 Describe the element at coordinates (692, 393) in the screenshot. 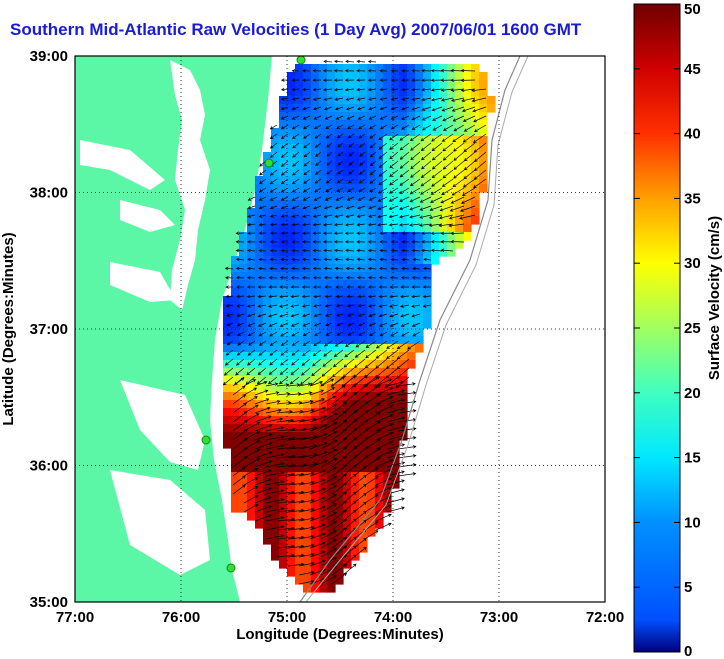

I see `colorbar-tick-label: 20` at that location.